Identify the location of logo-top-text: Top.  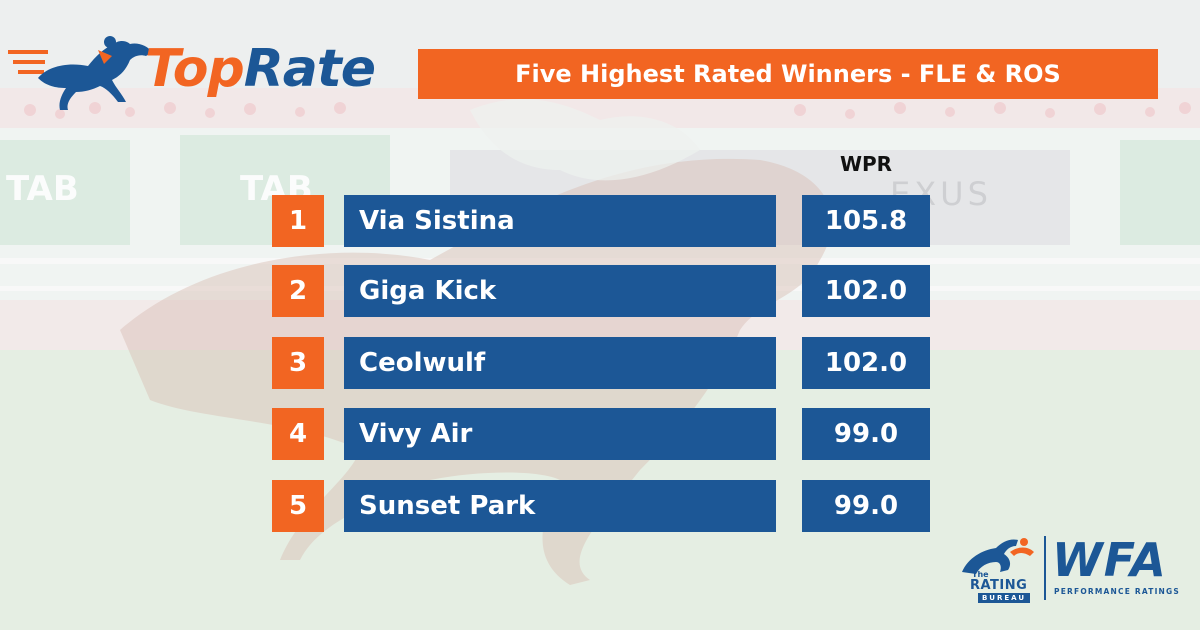
(195, 69).